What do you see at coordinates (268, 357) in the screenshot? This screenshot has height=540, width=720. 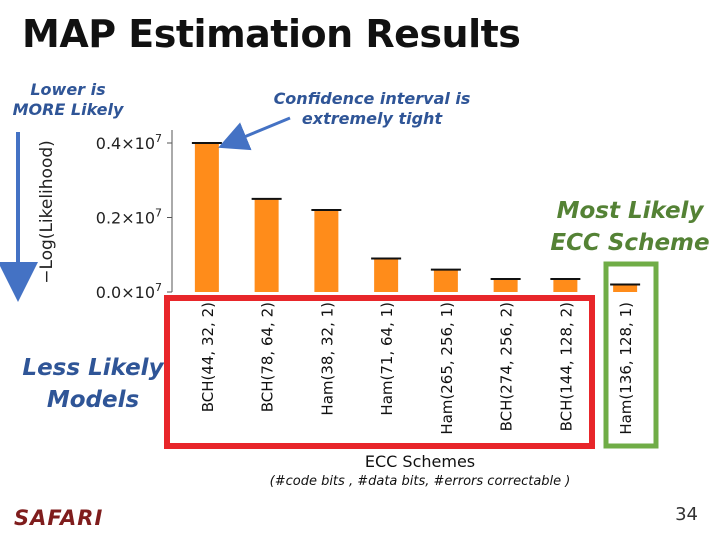 I see `x-tick-label: BCH(78, 64, 2)` at bounding box center [268, 357].